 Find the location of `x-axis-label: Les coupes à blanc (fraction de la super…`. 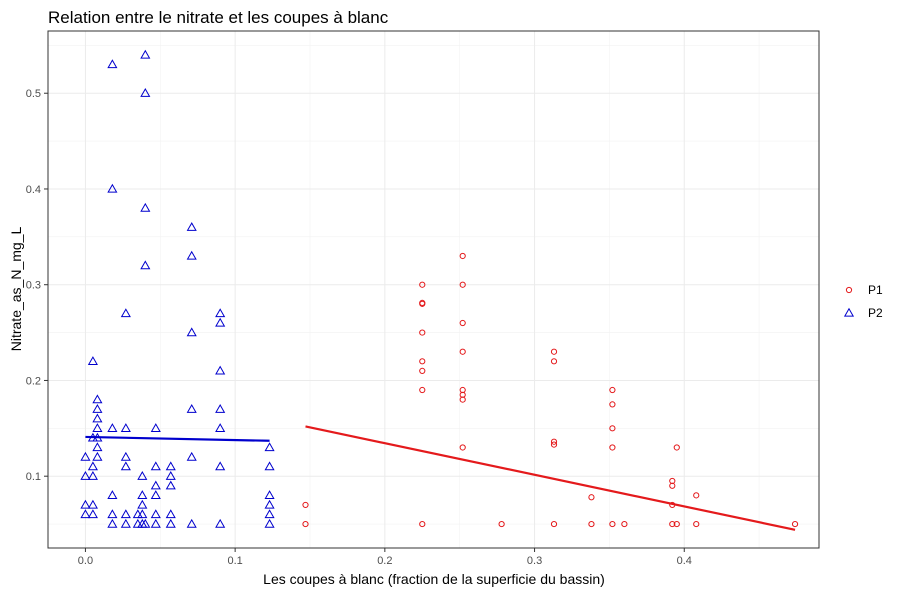

x-axis-label: Les coupes à blanc (fraction de la super… is located at coordinates (434, 579).